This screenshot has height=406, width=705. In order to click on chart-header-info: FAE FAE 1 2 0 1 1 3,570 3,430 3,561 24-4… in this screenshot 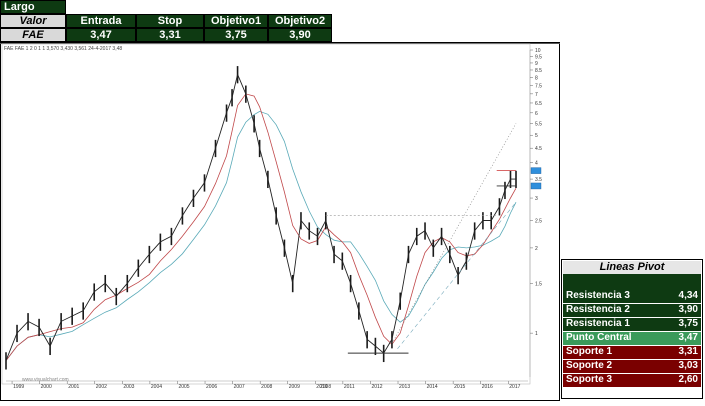, I will do `click(63, 49)`.